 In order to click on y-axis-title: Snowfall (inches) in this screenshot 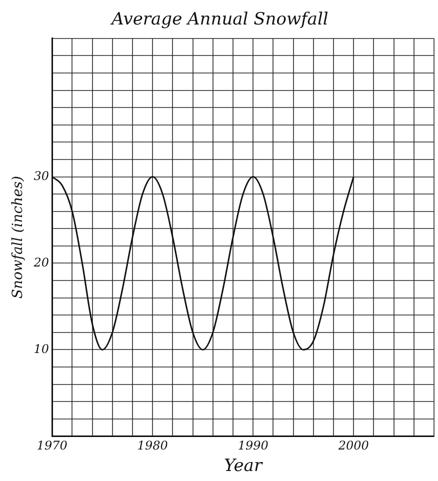, I will do `click(18, 237)`.